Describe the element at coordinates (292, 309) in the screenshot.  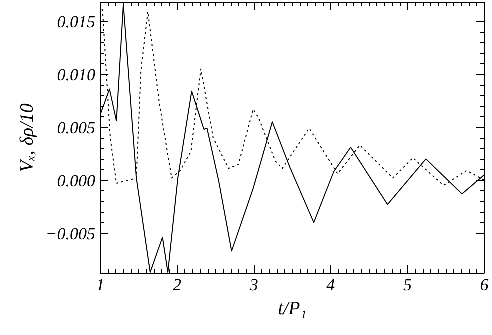
I see `x-axis-title: t/P₁` at that location.